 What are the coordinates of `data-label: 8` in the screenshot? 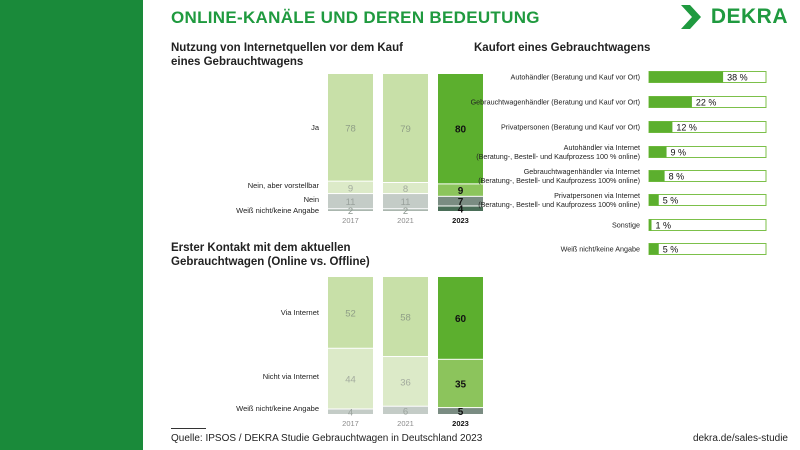 It's located at (405, 189).